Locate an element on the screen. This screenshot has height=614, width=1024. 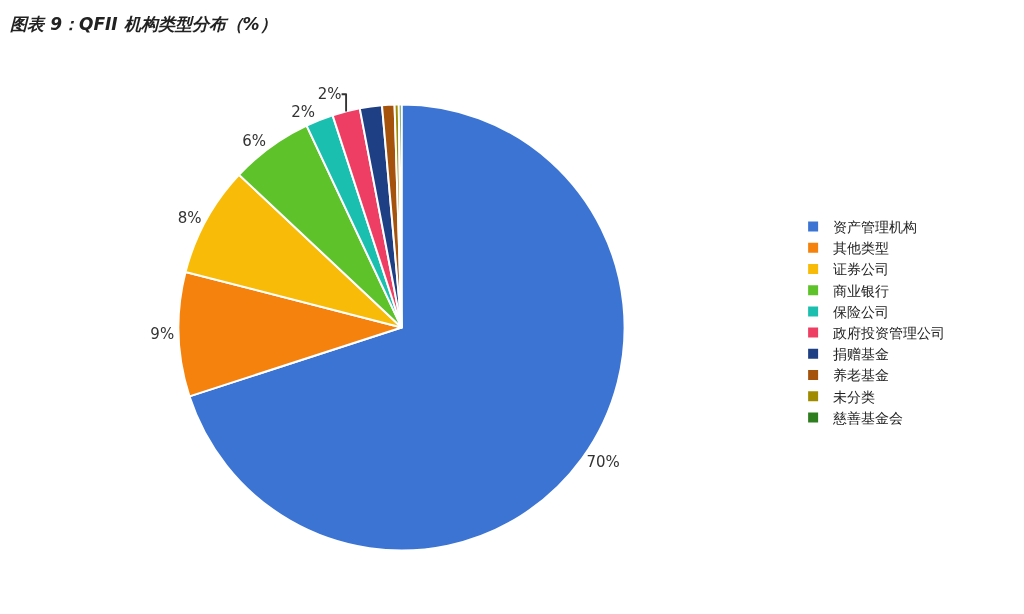
legend-label: 保险公司 is located at coordinates (861, 311).